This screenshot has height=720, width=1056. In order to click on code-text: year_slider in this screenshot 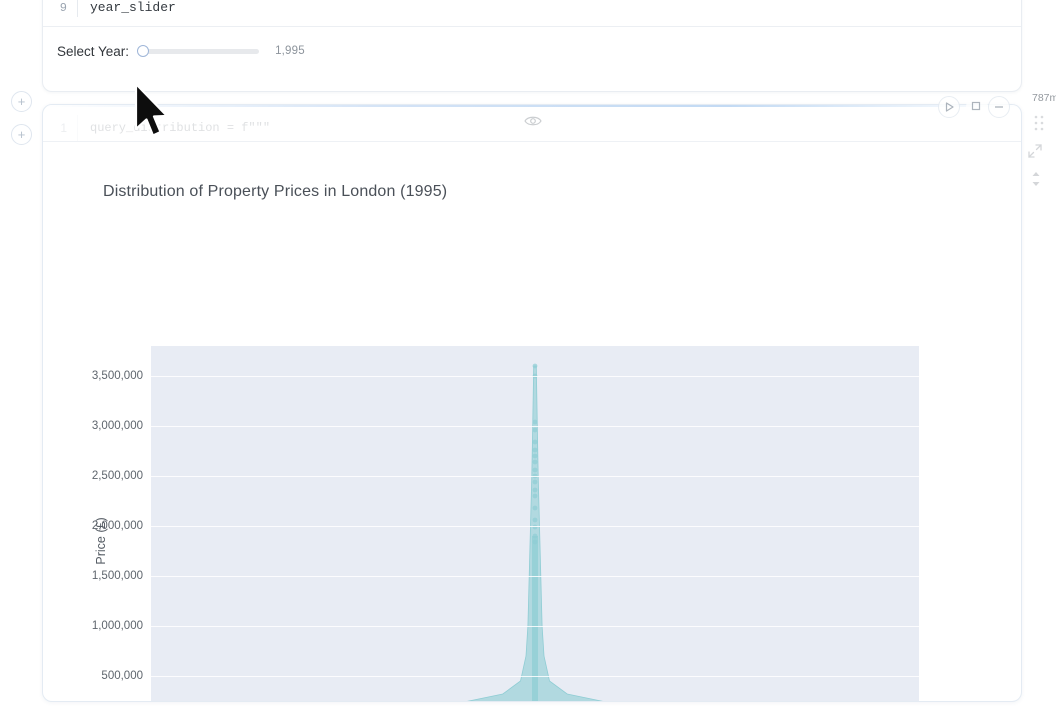, I will do `click(133, 7)`.